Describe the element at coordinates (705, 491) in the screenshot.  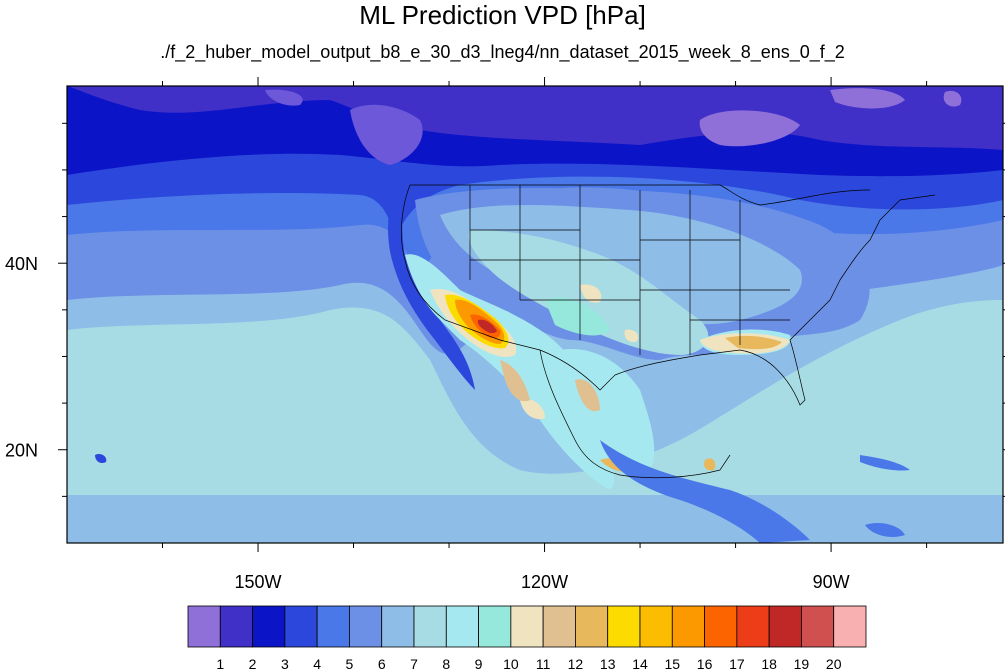
I see `field-ca` at that location.